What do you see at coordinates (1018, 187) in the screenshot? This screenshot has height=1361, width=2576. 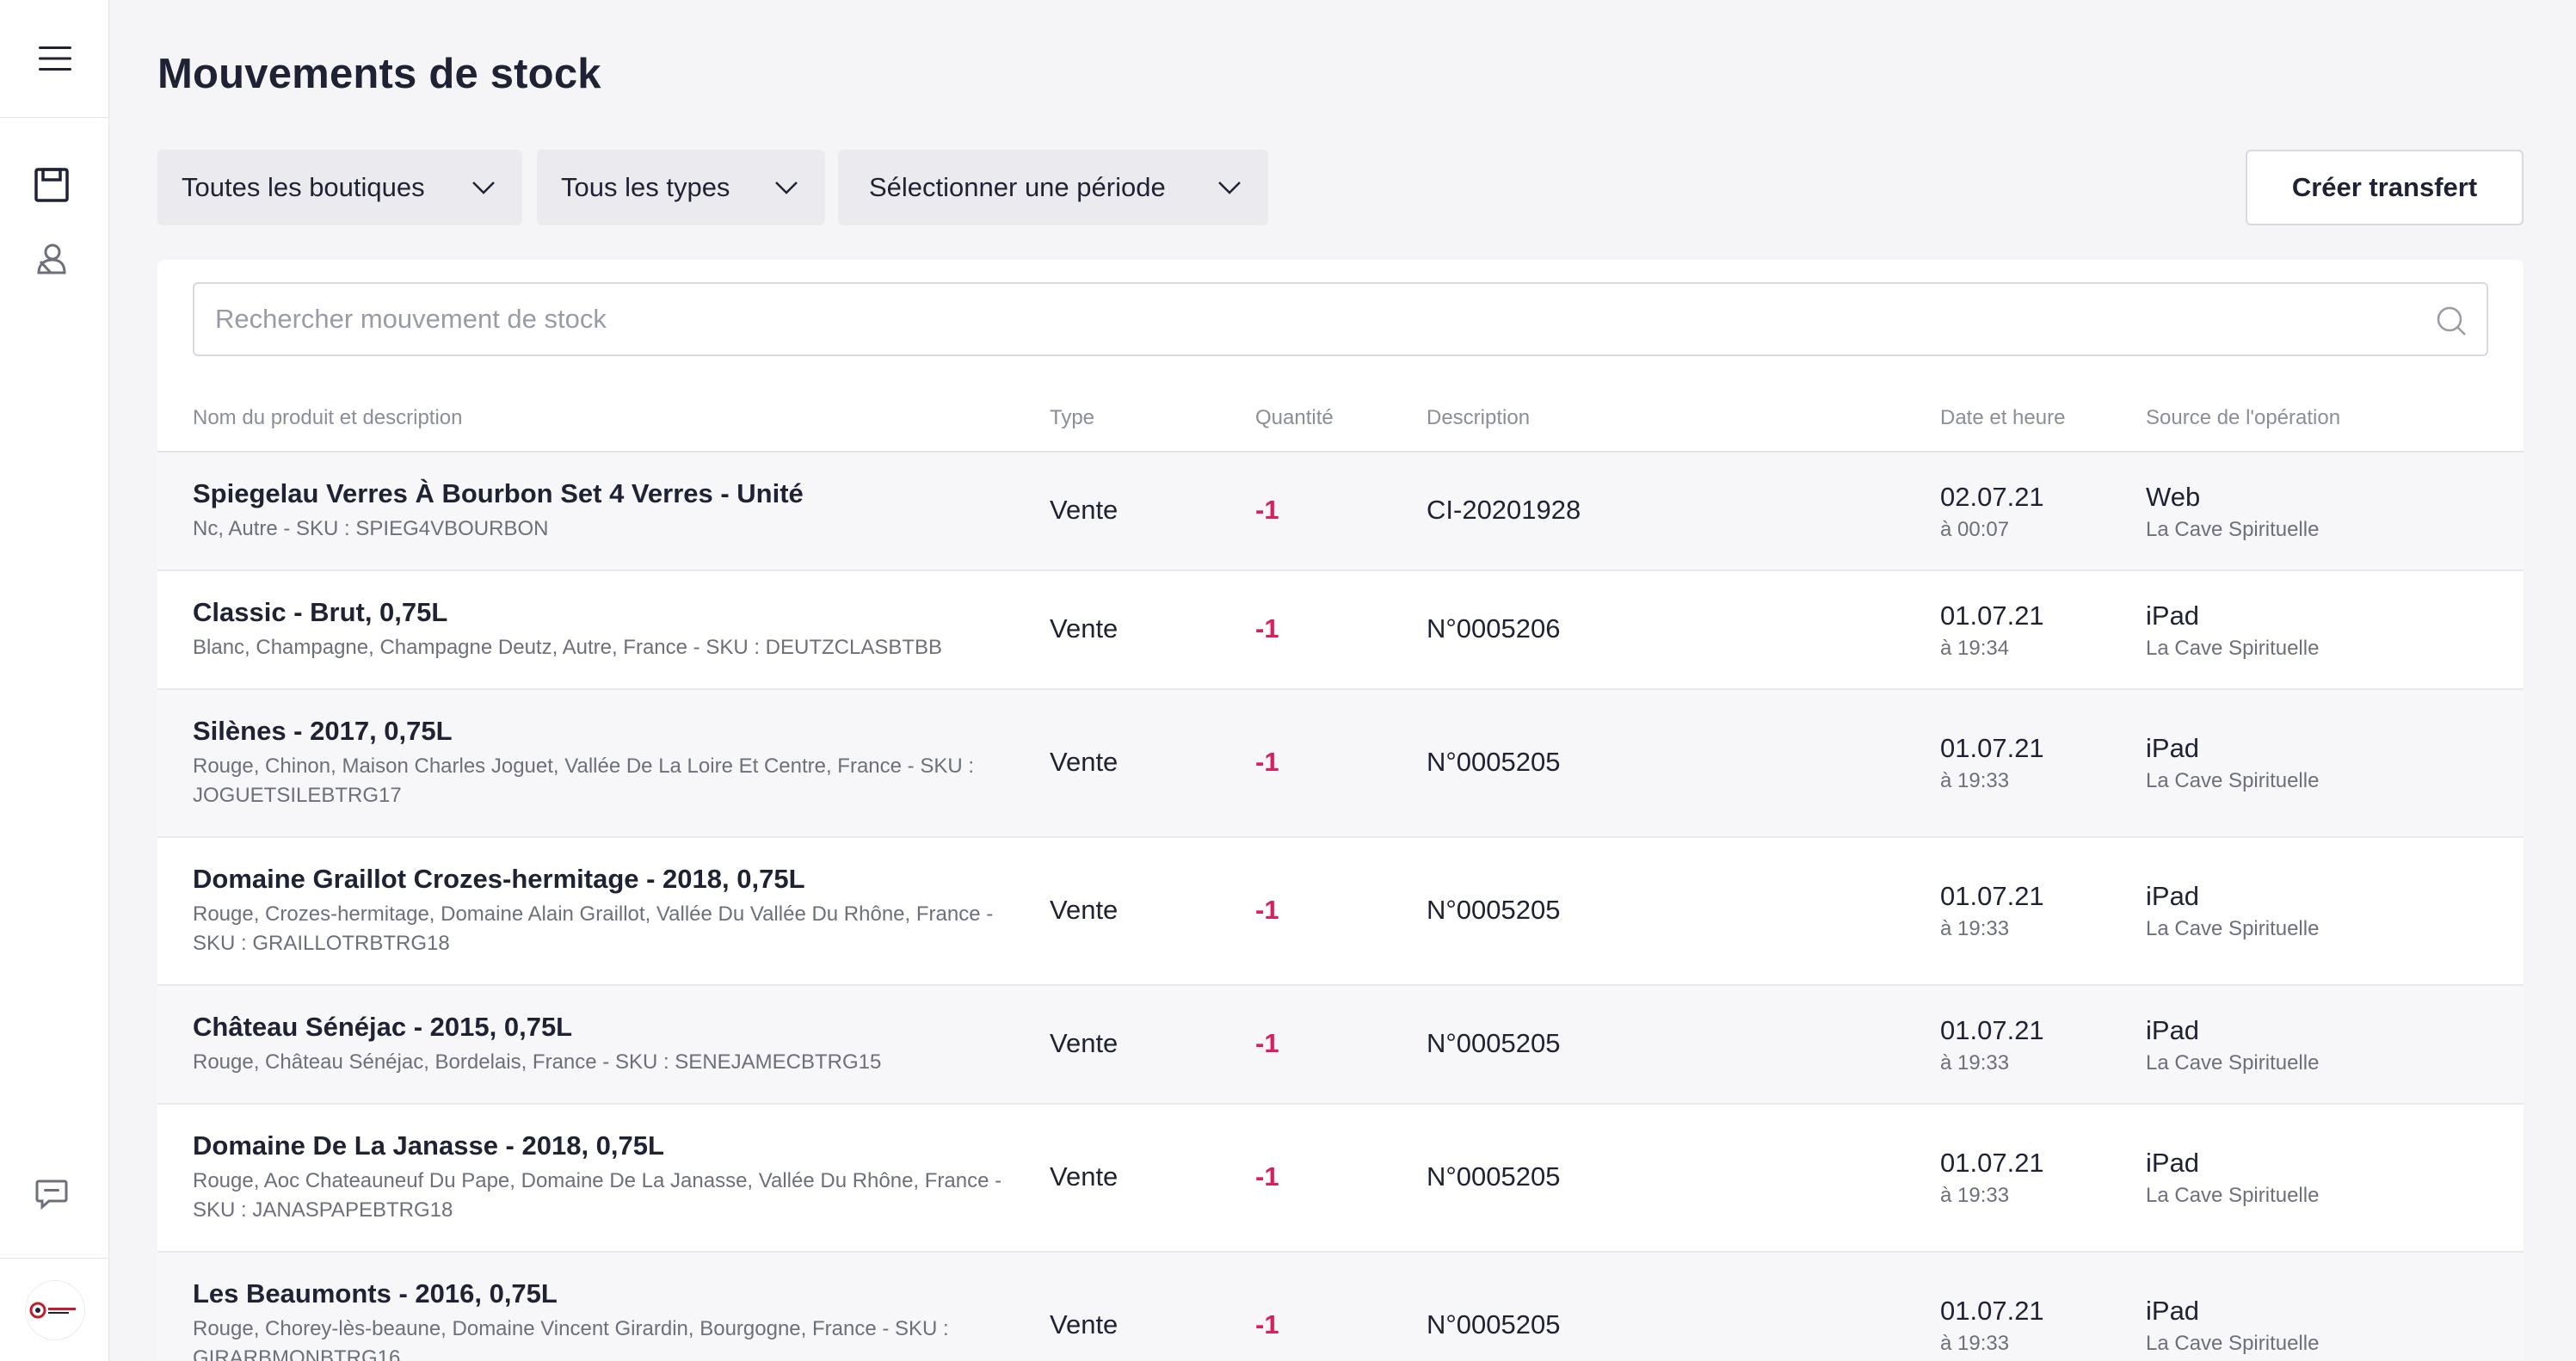 I see `period-filter-label: Sélectionner une période` at bounding box center [1018, 187].